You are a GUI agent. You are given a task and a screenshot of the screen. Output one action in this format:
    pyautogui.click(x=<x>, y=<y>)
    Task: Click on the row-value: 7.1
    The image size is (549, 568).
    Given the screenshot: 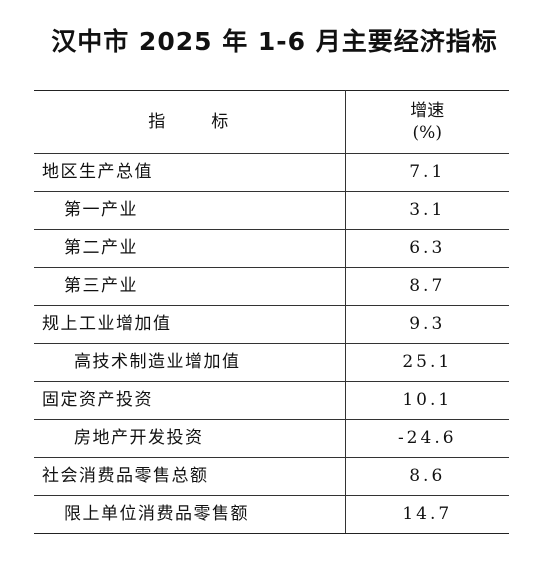 What is the action you would take?
    pyautogui.click(x=427, y=172)
    